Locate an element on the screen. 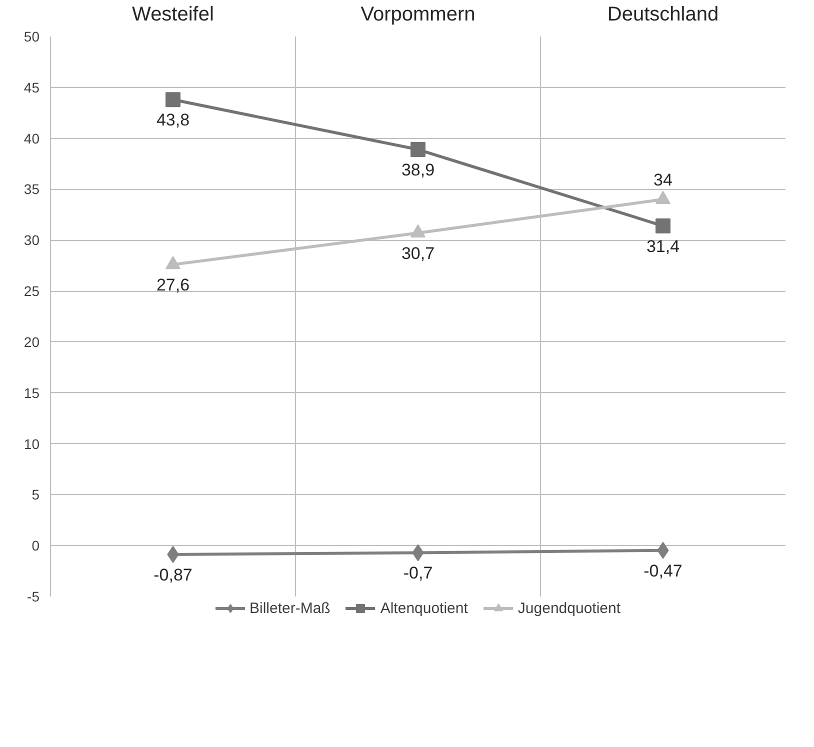  y-tick-label: -5 is located at coordinates (33, 596).